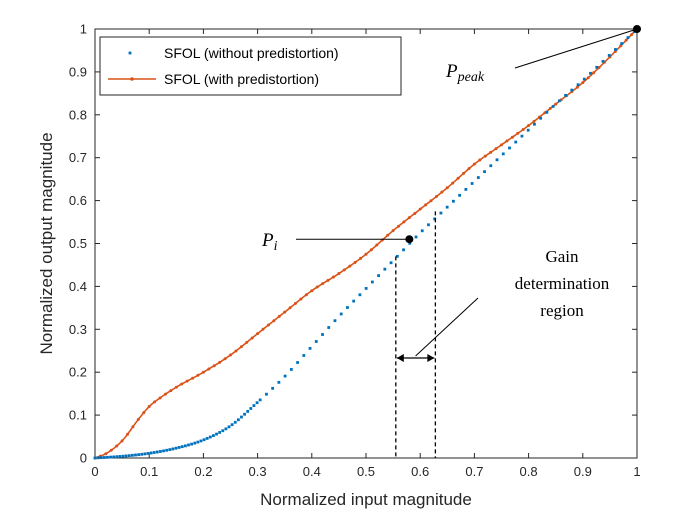 This screenshot has height=530, width=695. What do you see at coordinates (269, 242) in the screenshot?
I see `p-i-label: Pi` at bounding box center [269, 242].